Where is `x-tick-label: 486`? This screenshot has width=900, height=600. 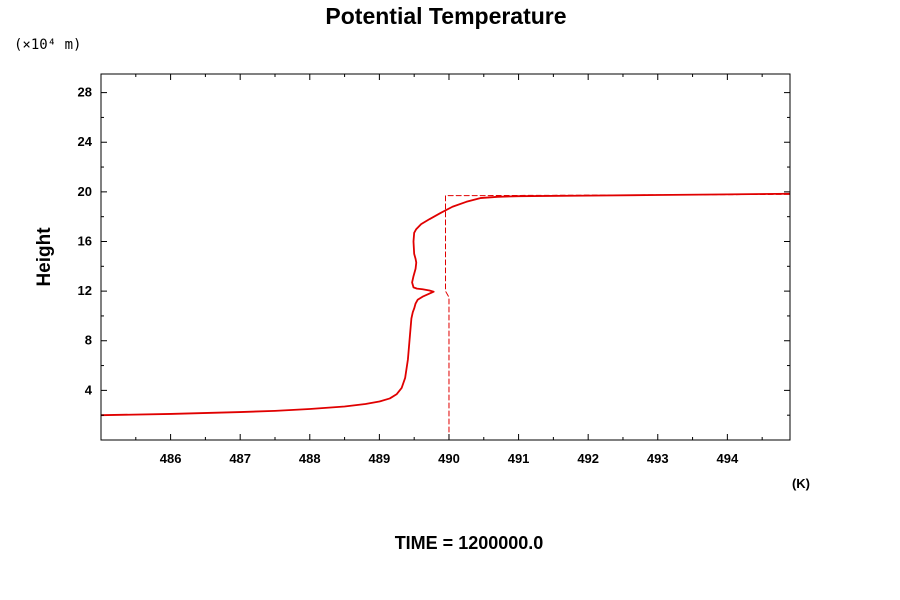 x-tick-label: 486 is located at coordinates (171, 458).